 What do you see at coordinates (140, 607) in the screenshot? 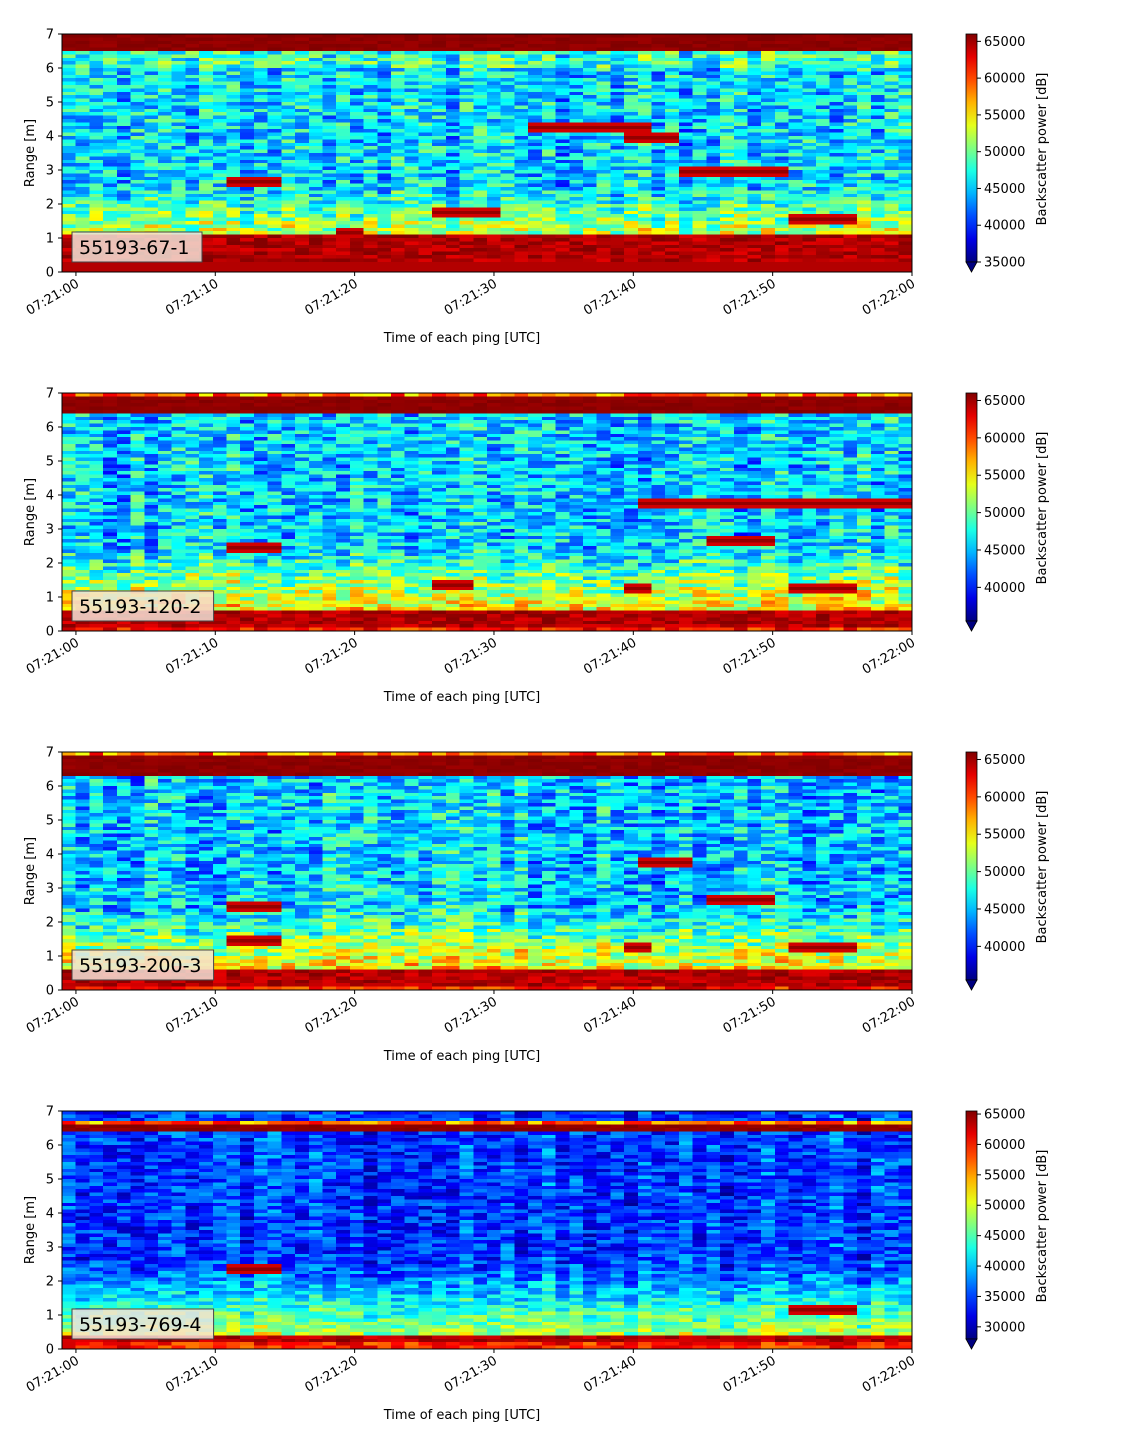
I see `panel-label-text: 55193-120-2` at bounding box center [140, 607].